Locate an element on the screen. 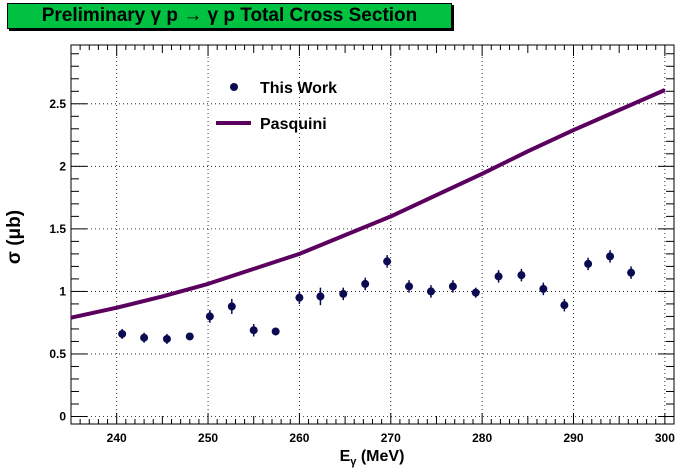 Image resolution: width=696 pixels, height=472 pixels. legend: This Work Pasquini is located at coordinates (276, 106).